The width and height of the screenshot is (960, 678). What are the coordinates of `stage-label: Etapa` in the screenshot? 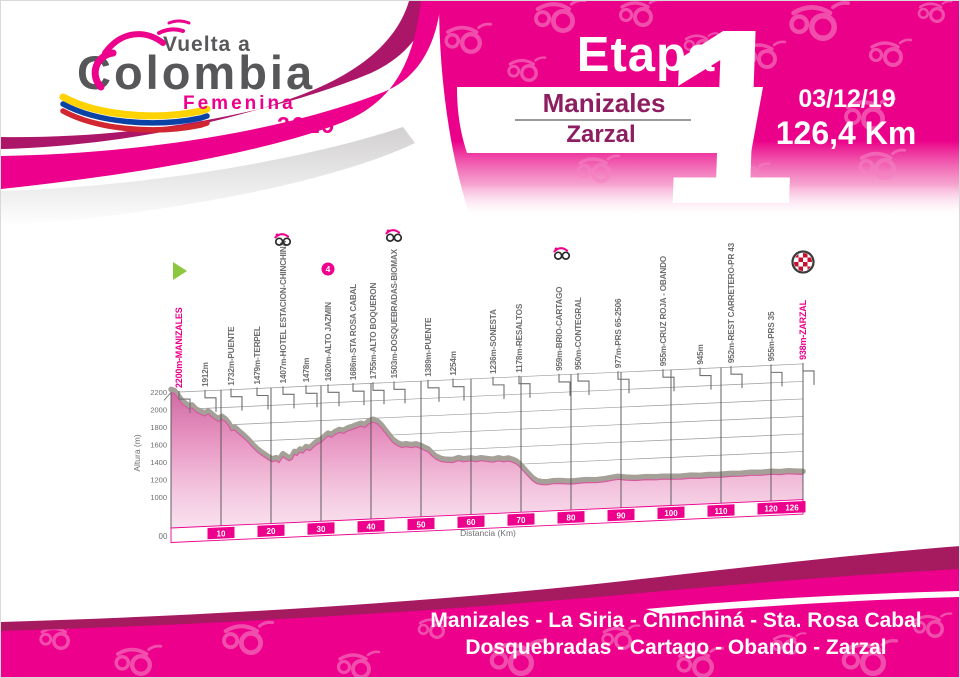 It's located at (646, 55).